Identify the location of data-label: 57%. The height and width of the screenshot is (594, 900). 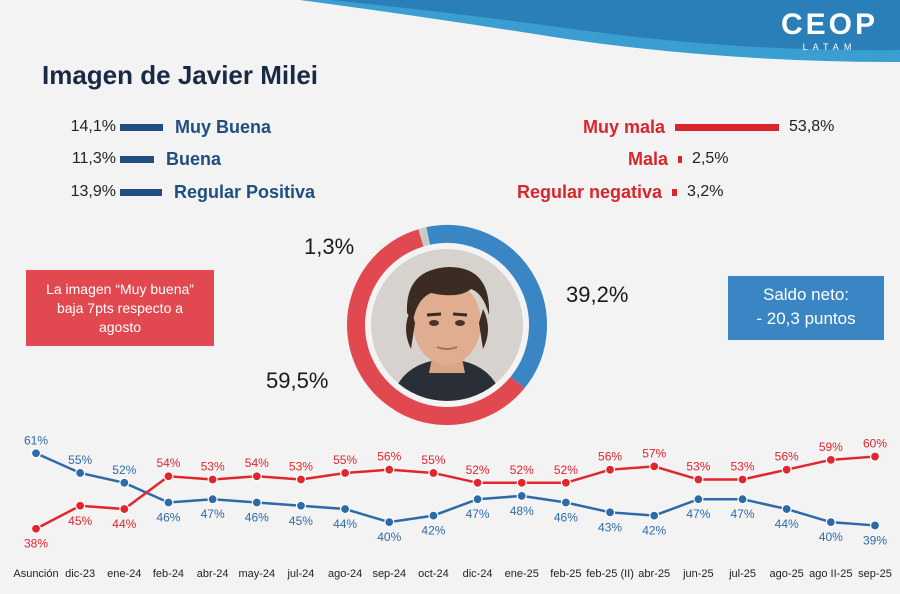
(654, 453).